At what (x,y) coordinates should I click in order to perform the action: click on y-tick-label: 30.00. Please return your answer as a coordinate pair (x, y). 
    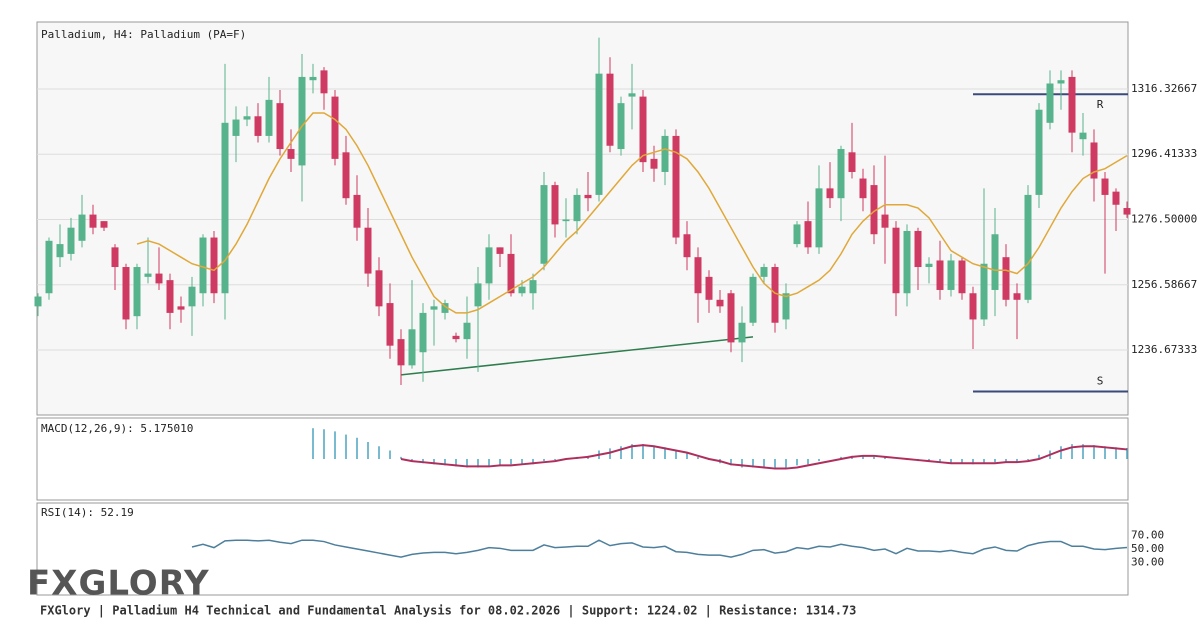
    Looking at the image, I should click on (1147, 562).